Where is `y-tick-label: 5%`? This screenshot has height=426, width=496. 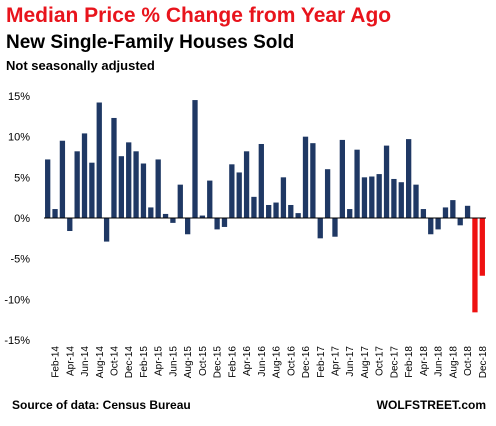 y-tick-label: 5% is located at coordinates (22, 178).